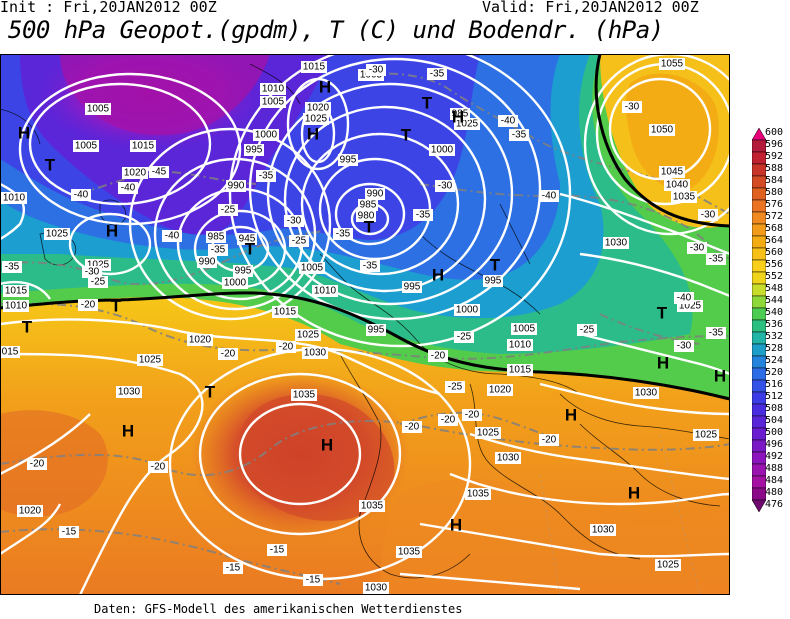 This screenshot has height=619, width=790. What do you see at coordinates (774, 264) in the screenshot?
I see `legend-label: 556` at bounding box center [774, 264].